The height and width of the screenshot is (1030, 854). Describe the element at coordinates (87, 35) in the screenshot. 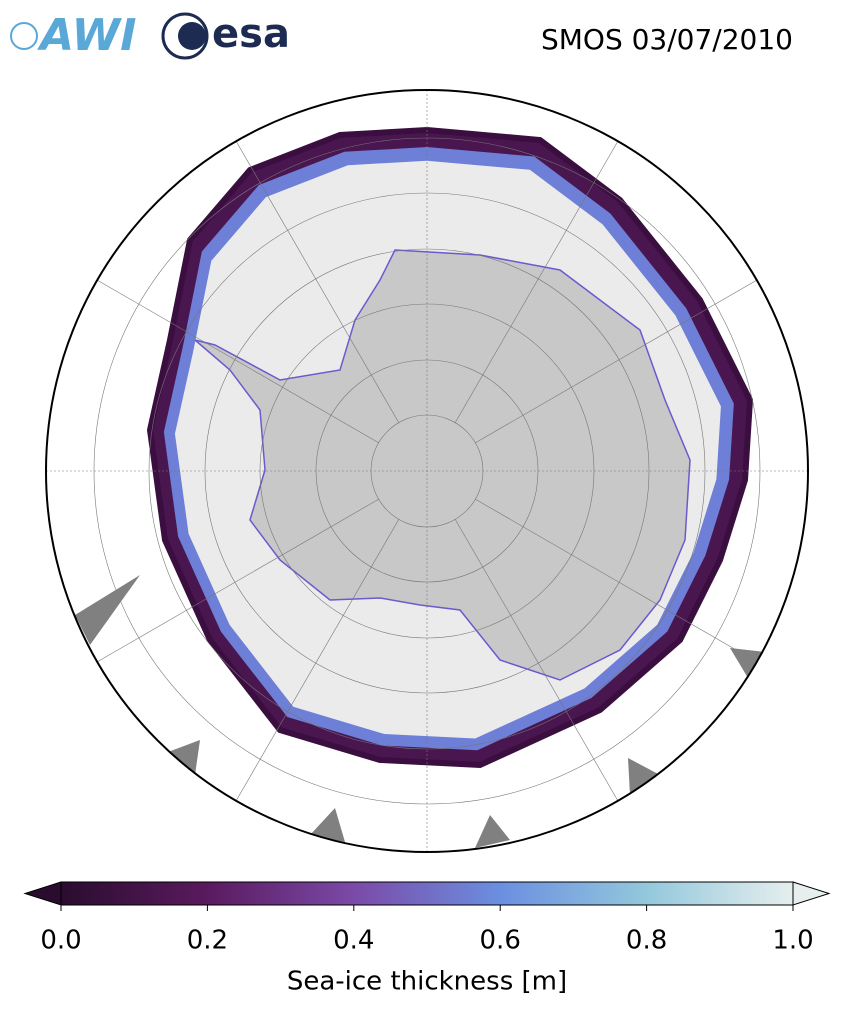

I see `awi-text: AWI` at that location.